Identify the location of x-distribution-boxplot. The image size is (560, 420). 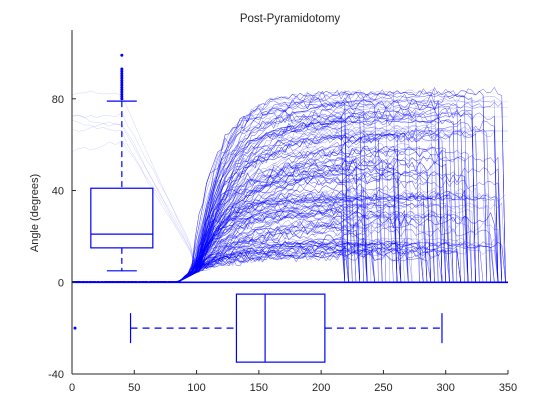
(258, 328).